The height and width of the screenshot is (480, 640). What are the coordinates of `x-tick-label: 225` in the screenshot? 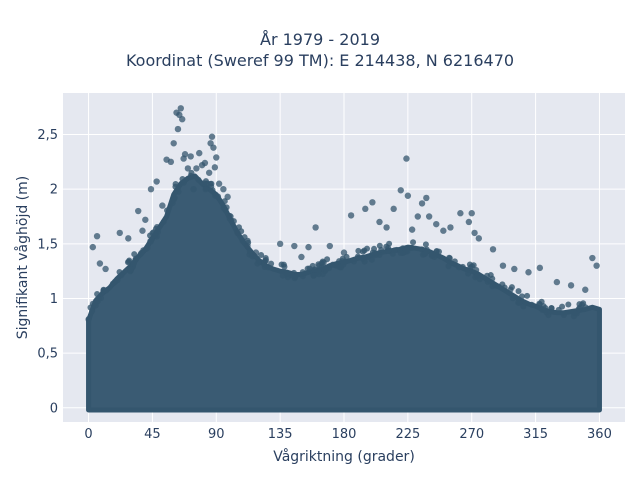 It's located at (407, 434).